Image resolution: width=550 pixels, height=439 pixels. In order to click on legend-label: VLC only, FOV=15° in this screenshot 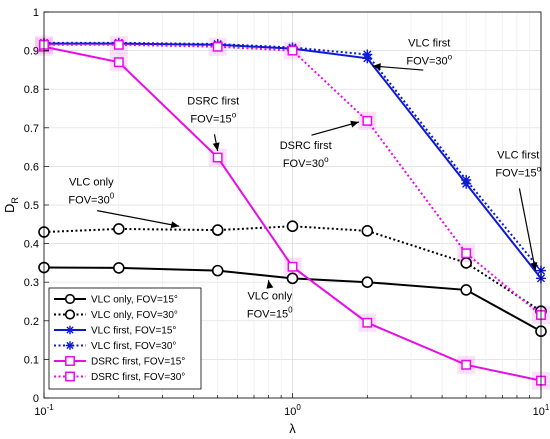, I will do `click(134, 300)`.